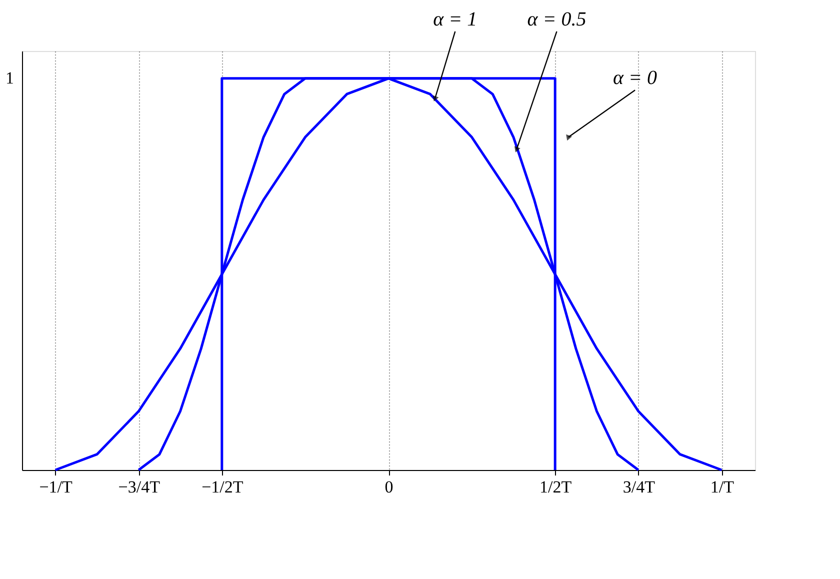 The width and height of the screenshot is (840, 579). What do you see at coordinates (556, 19) in the screenshot?
I see `annotation: α = 0.5` at bounding box center [556, 19].